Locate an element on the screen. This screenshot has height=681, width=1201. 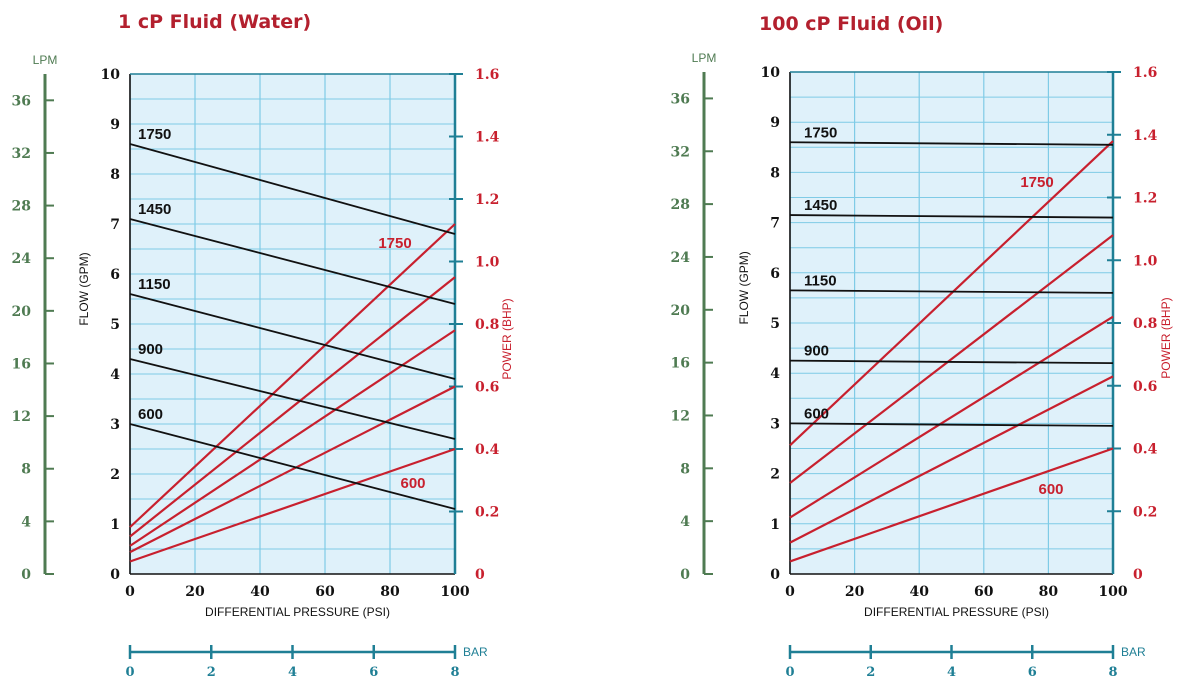
power-tick-label: 1.6 is located at coordinates (1145, 73).